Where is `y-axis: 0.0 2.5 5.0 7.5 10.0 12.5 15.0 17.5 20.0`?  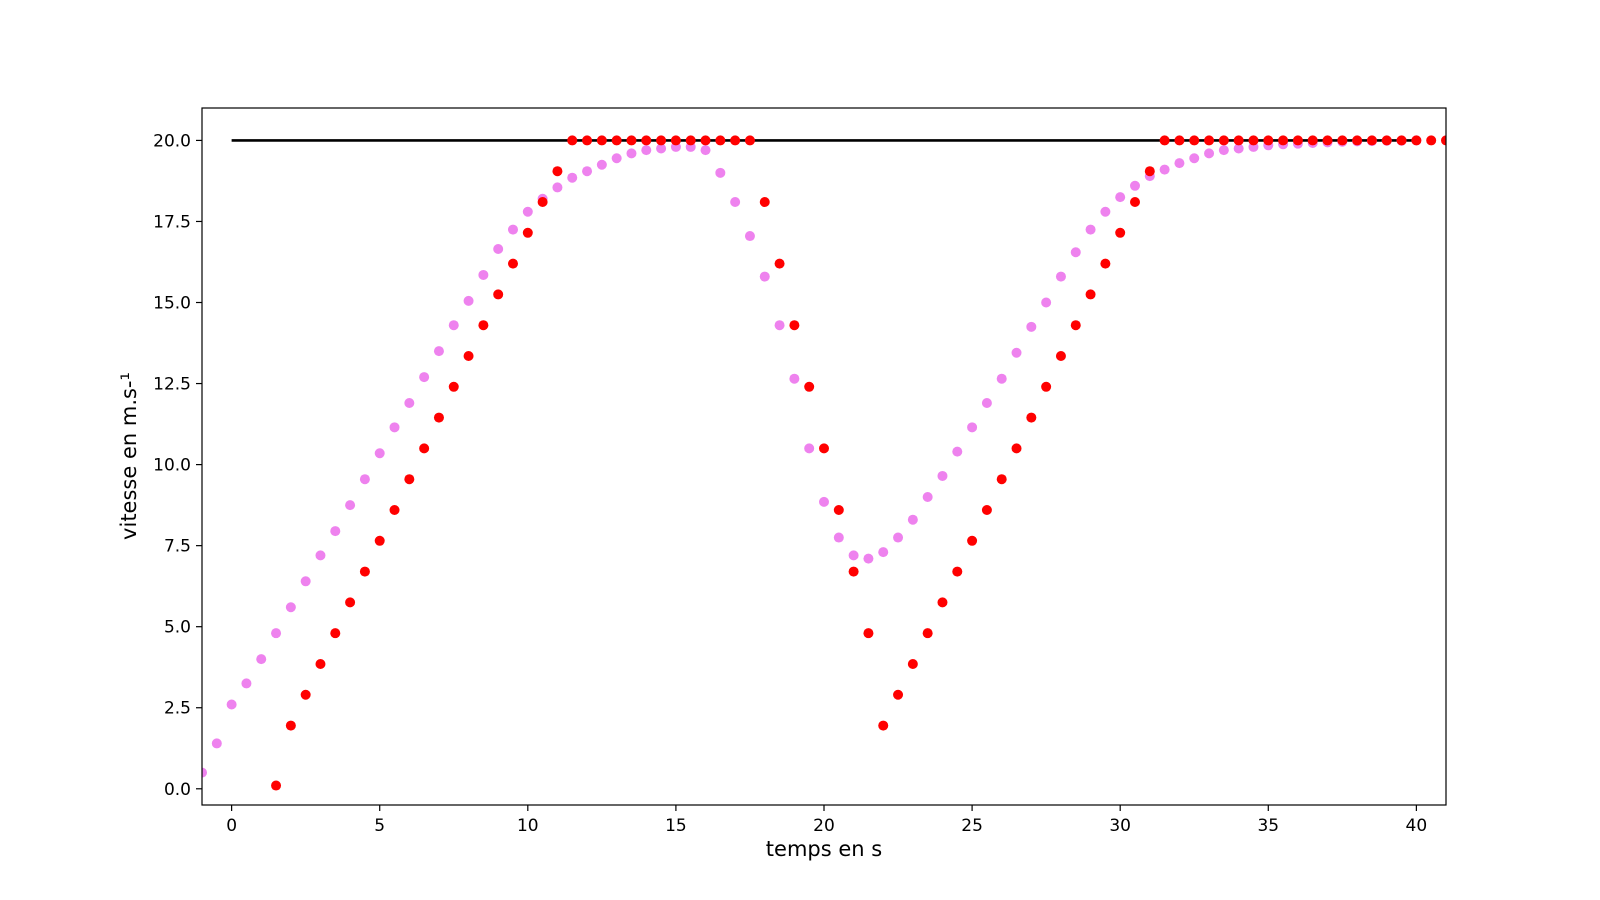
y-axis: 0.0 2.5 5.0 7.5 10.0 12.5 15.0 17.5 20.0 is located at coordinates (177, 465).